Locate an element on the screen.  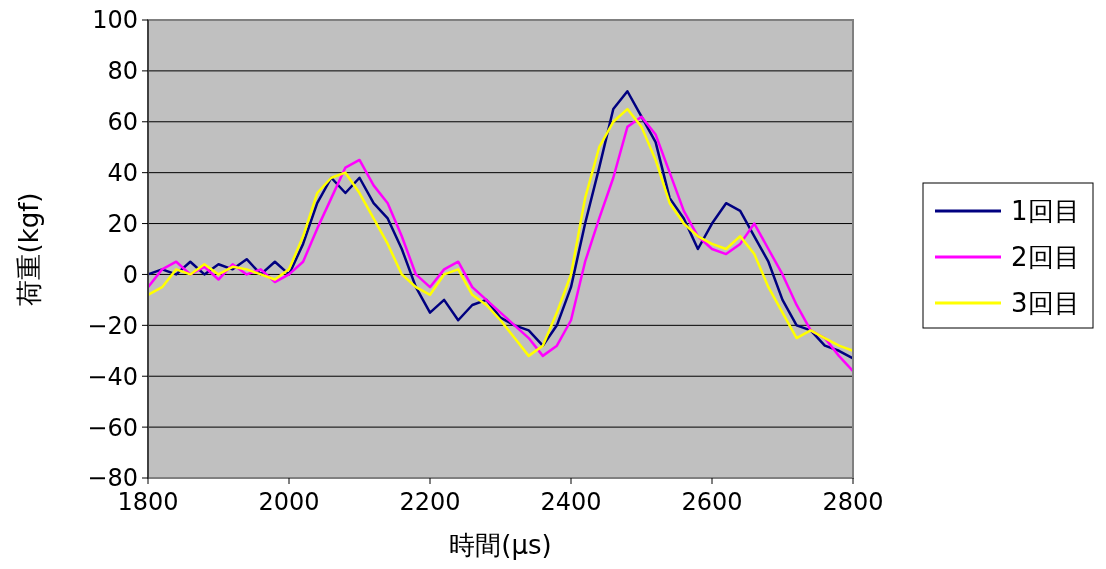
legend-label: 3回目 is located at coordinates (1045, 303).